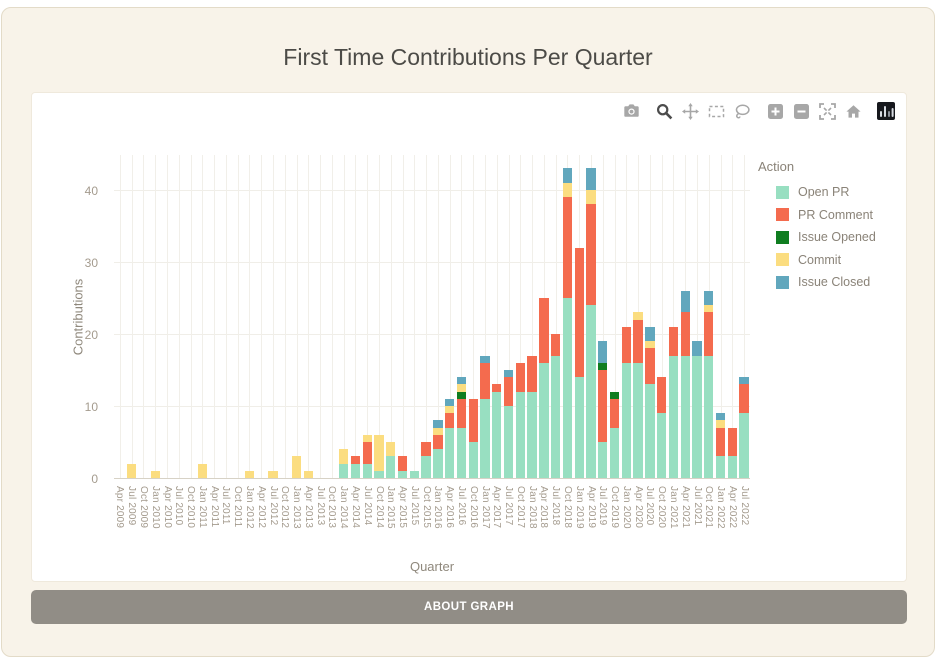 The width and height of the screenshot is (936, 666). What do you see at coordinates (664, 111) in the screenshot?
I see `zoom-mode-button` at bounding box center [664, 111].